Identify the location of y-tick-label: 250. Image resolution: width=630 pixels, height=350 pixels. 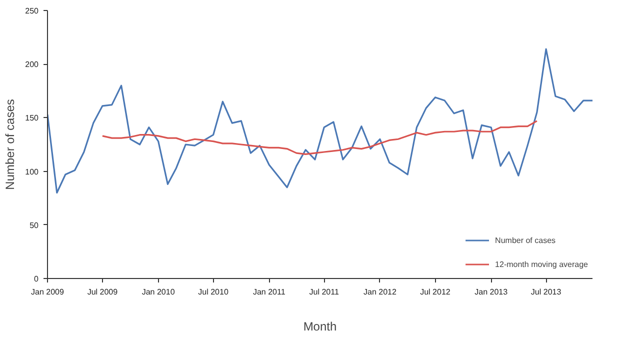
(32, 11).